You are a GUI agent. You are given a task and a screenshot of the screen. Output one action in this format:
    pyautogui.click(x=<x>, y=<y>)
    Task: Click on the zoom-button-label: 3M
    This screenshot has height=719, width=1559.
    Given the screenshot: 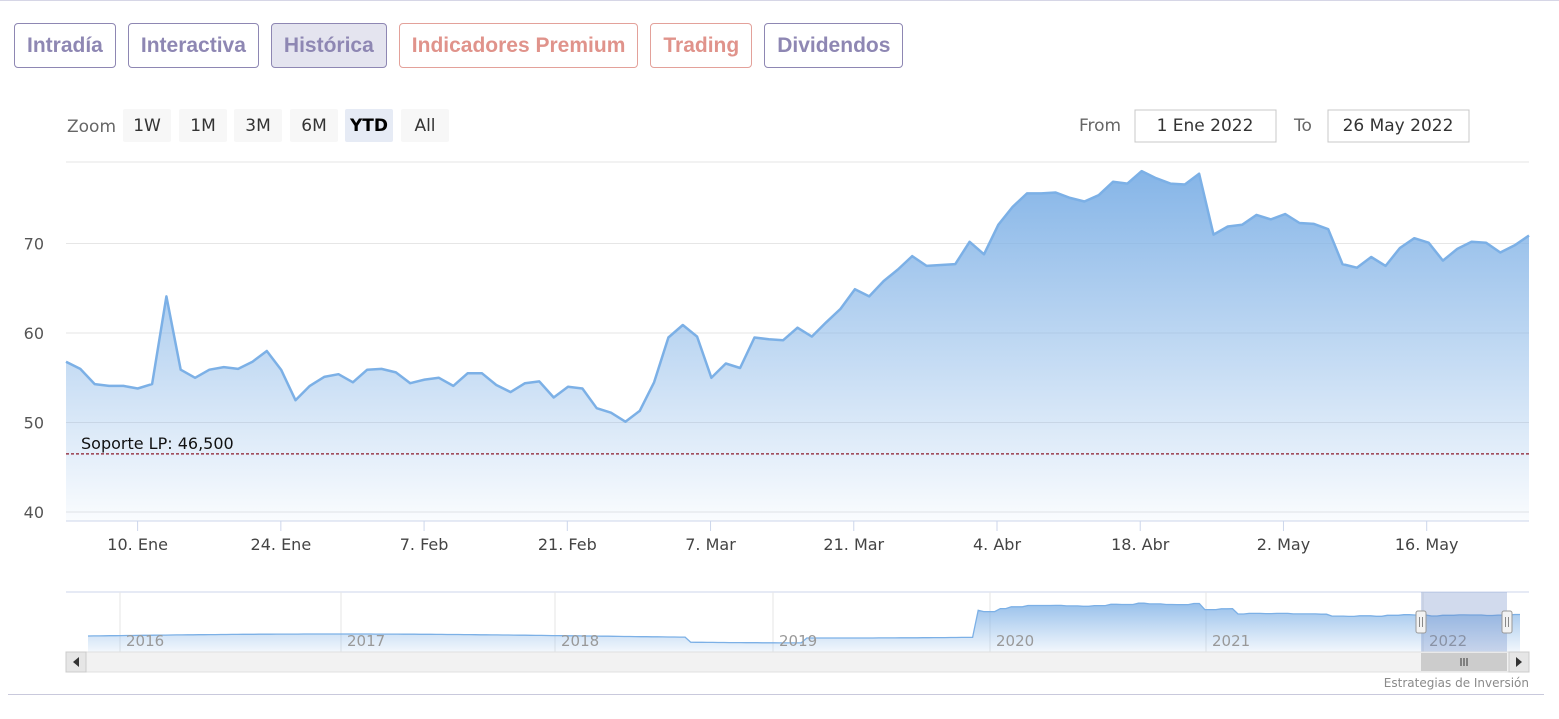 What is the action you would take?
    pyautogui.click(x=257, y=126)
    